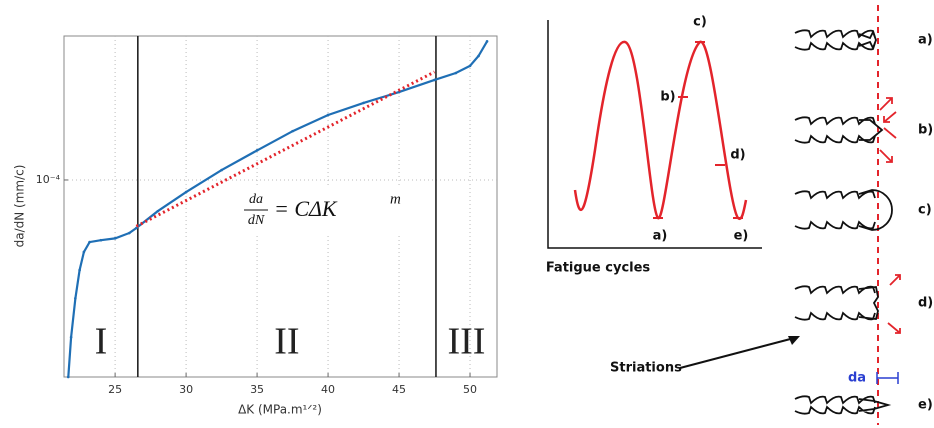 The image size is (934, 428). Describe the element at coordinates (925, 405) in the screenshot. I see `stage-label: e)` at that location.